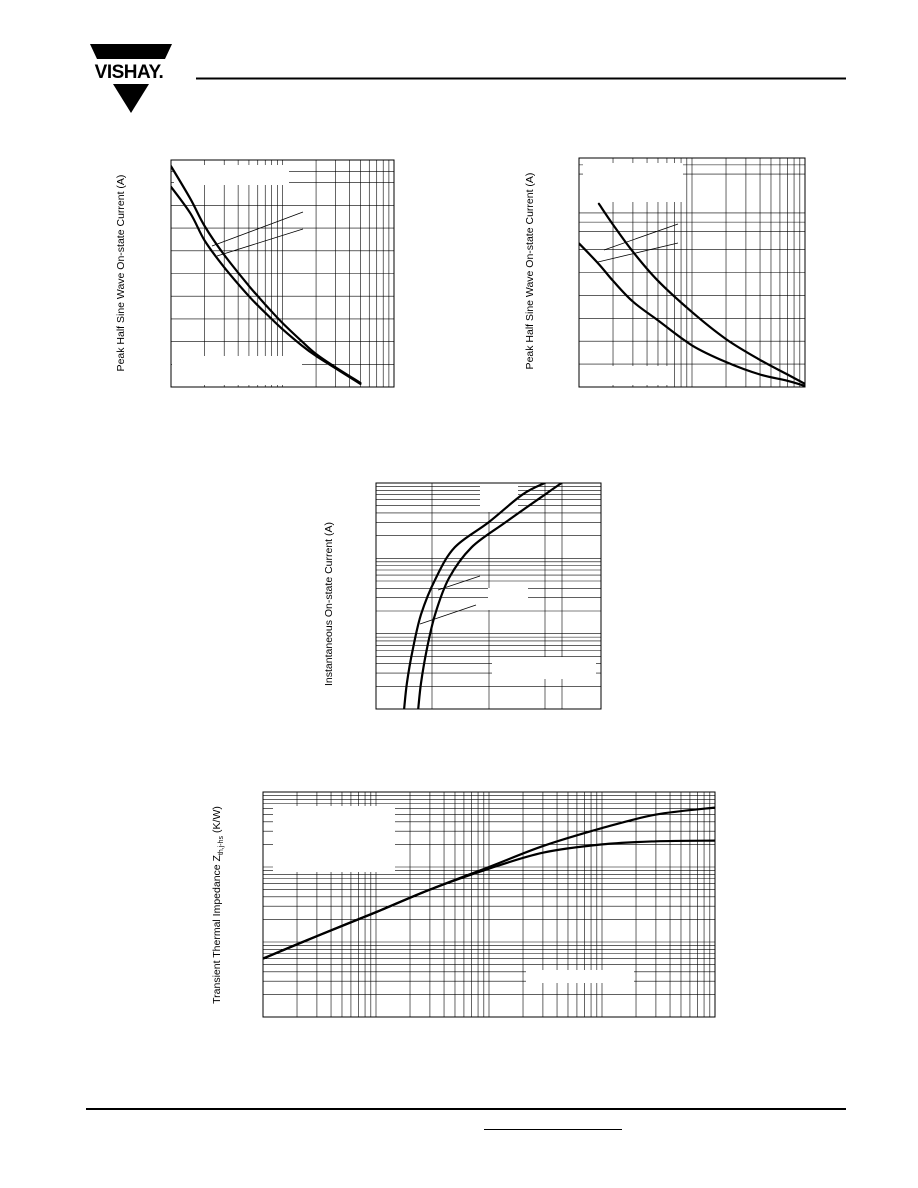 This screenshot has height=1188, width=918. I want to click on chart-1-leaders, so click(257, 234).